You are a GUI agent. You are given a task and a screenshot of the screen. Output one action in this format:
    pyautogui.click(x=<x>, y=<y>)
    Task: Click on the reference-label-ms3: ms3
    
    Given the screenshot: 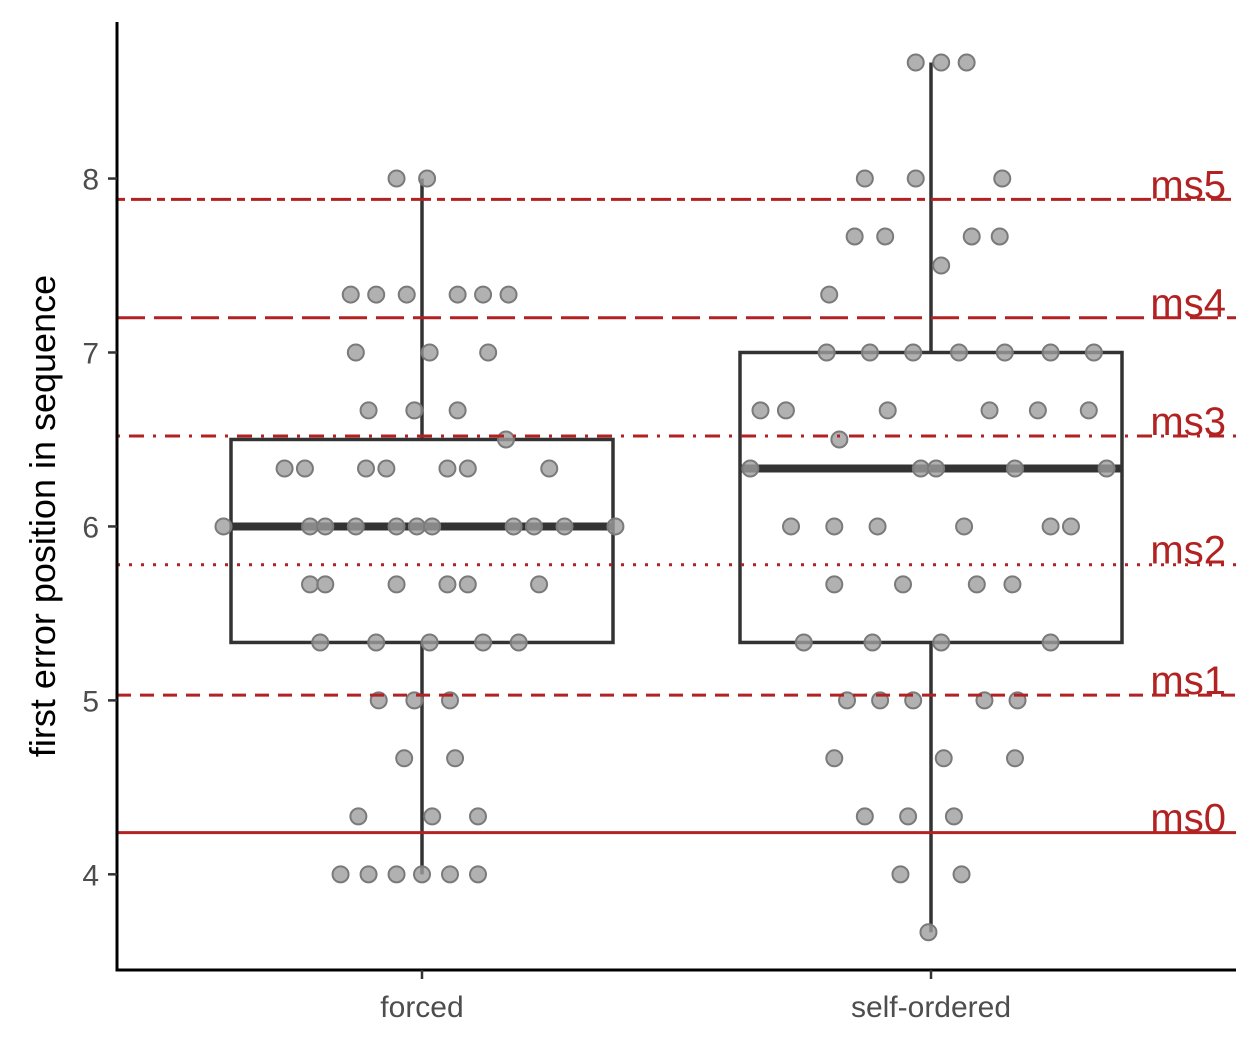 What is the action you would take?
    pyautogui.click(x=1188, y=422)
    